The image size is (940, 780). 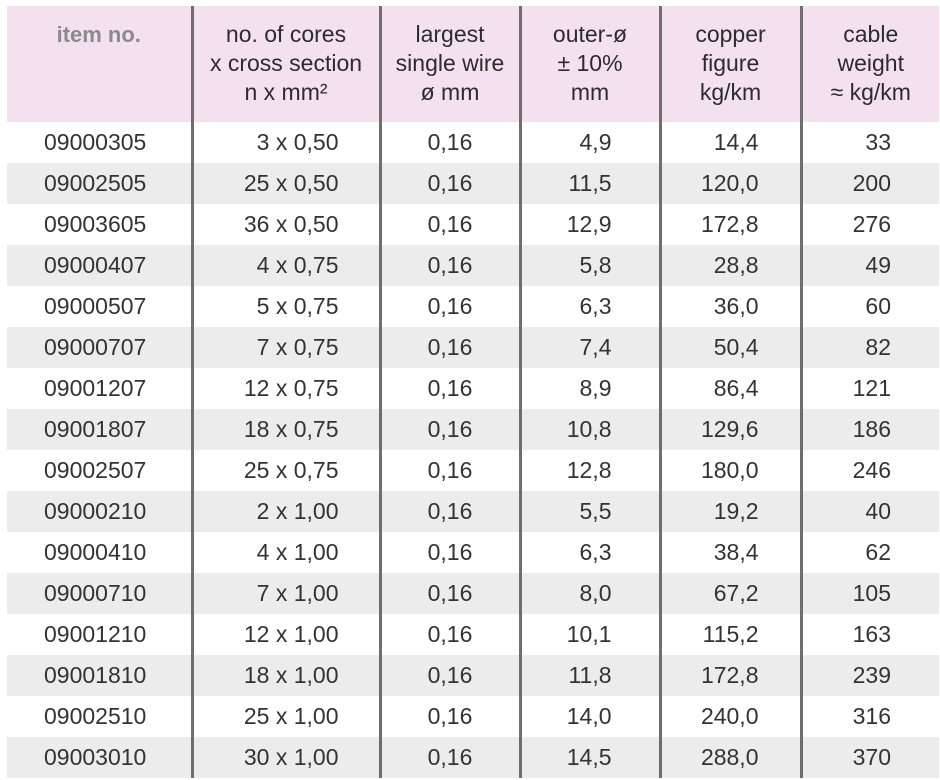 I want to click on table-row: 09001810 18 x 1,00 0,16 11,8 172,8 239, so click(x=473, y=675).